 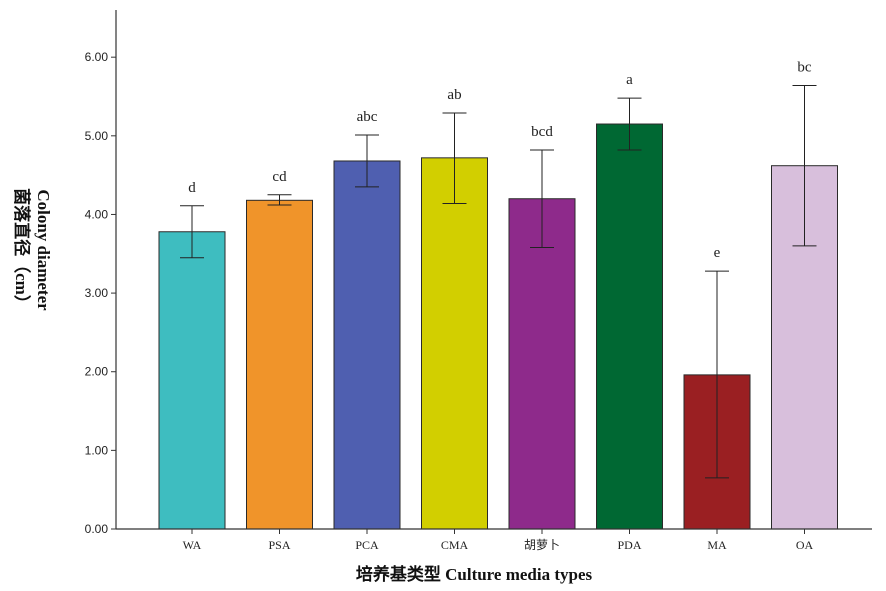 I want to click on significance-label: ab, so click(x=454, y=95).